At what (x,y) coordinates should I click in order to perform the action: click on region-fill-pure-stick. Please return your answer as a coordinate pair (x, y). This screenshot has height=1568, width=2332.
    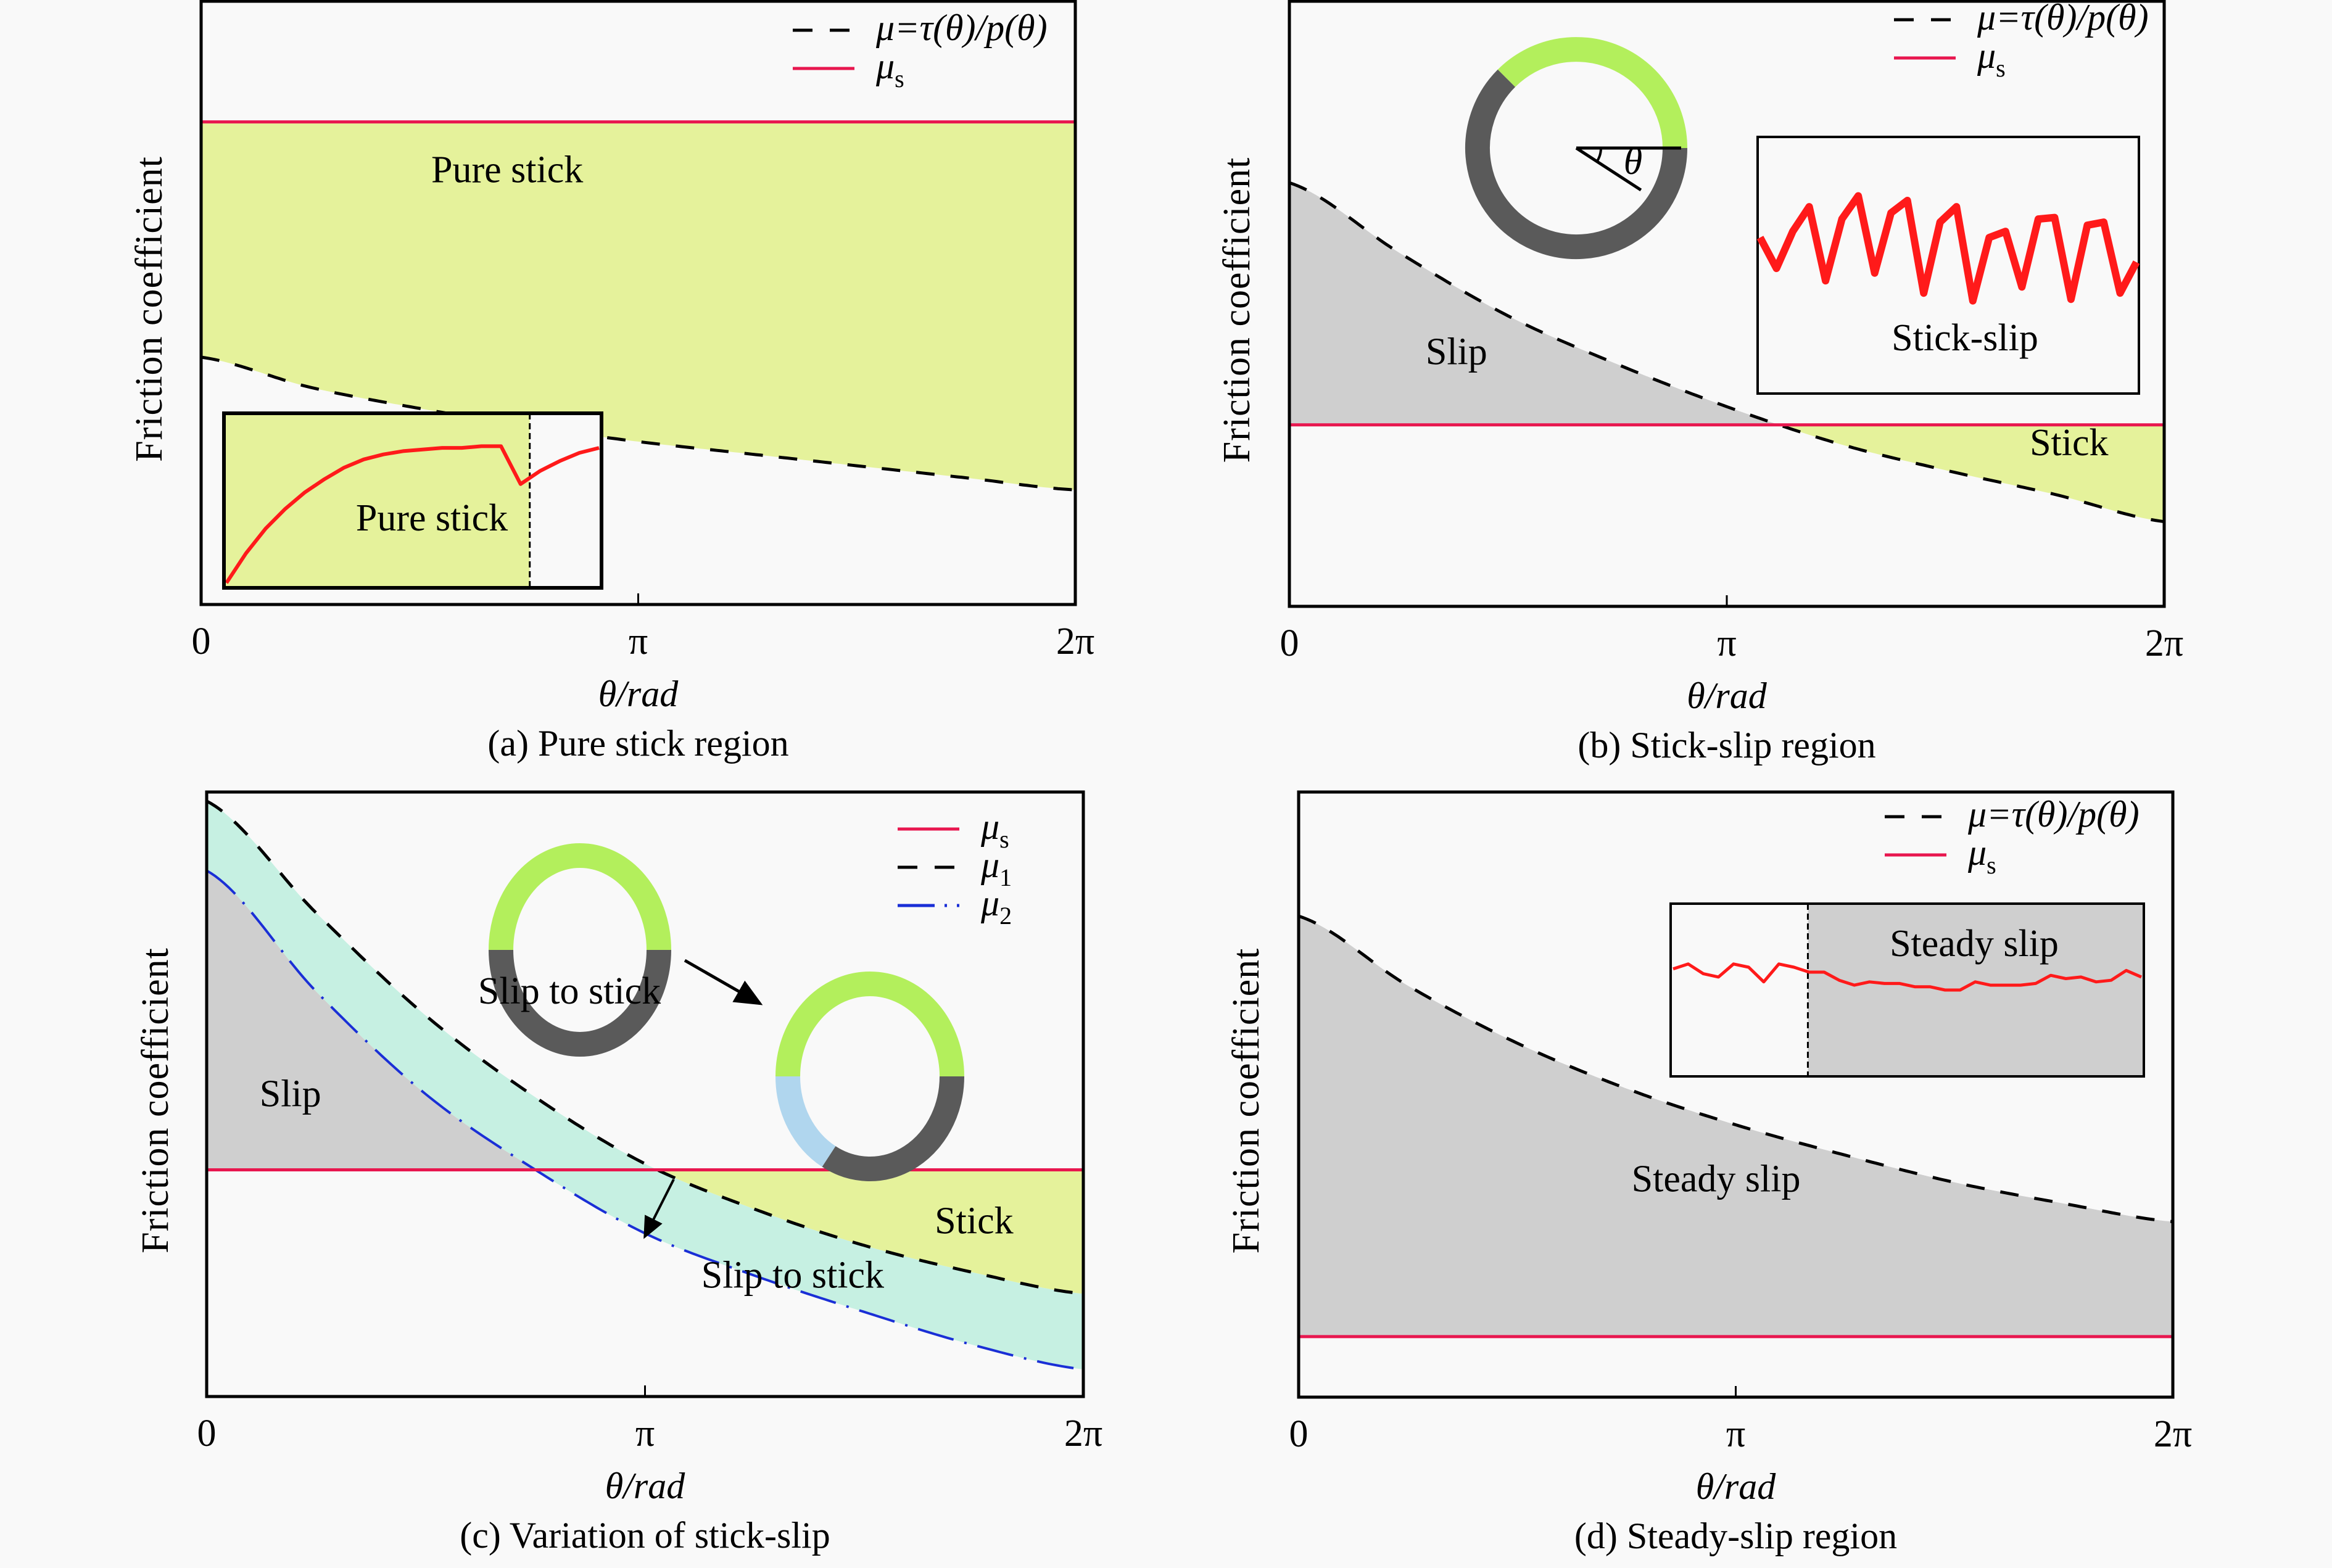
    Looking at the image, I should click on (638, 306).